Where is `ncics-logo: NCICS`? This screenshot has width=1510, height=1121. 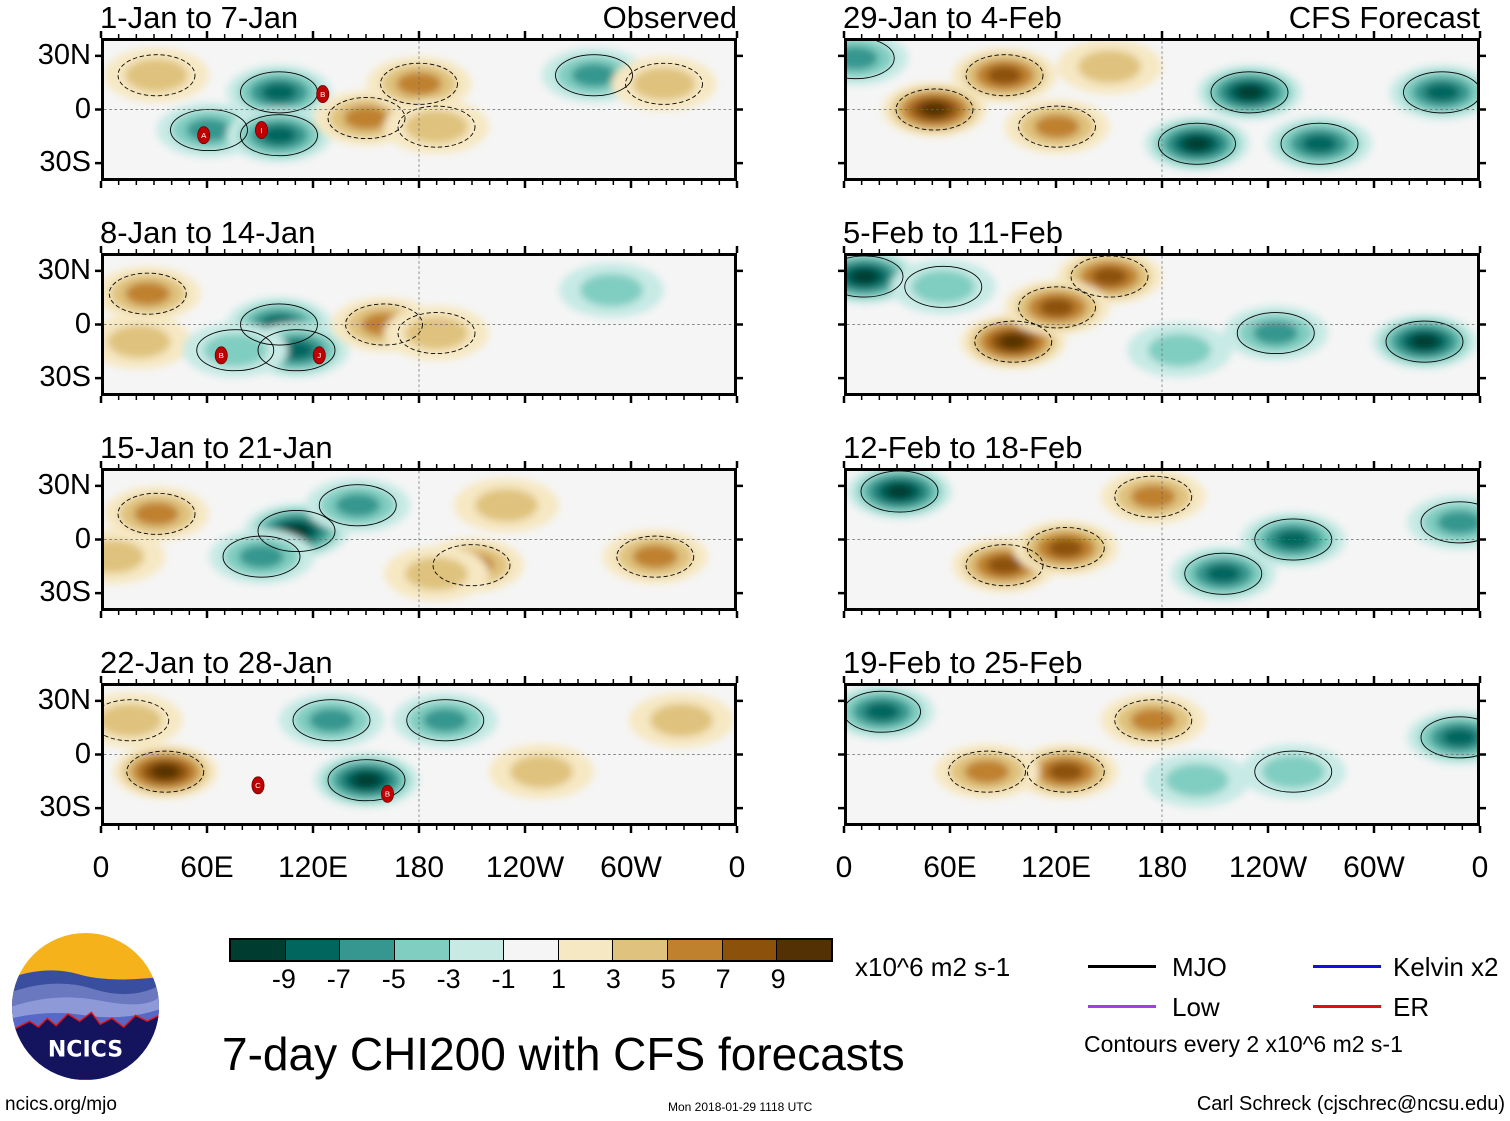 ncics-logo: NCICS is located at coordinates (85, 1006).